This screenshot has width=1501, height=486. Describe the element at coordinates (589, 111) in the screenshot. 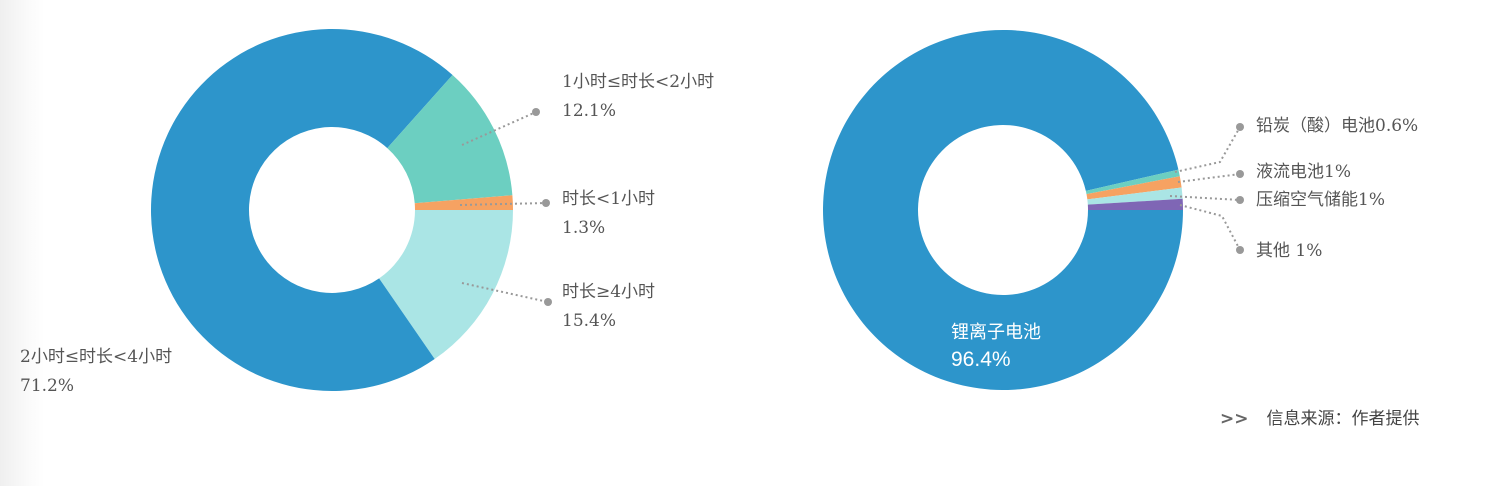

I see `label-value: 12.1%` at that location.